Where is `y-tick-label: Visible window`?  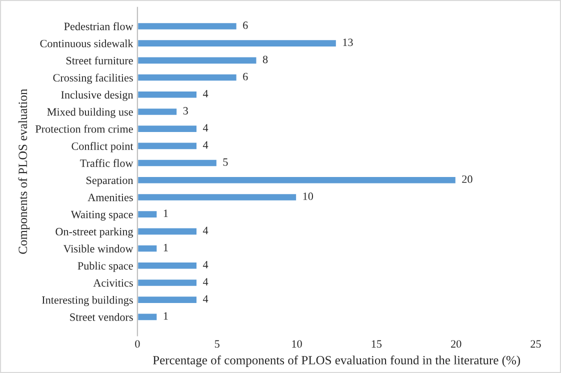
y-tick-label: Visible window is located at coordinates (98, 248).